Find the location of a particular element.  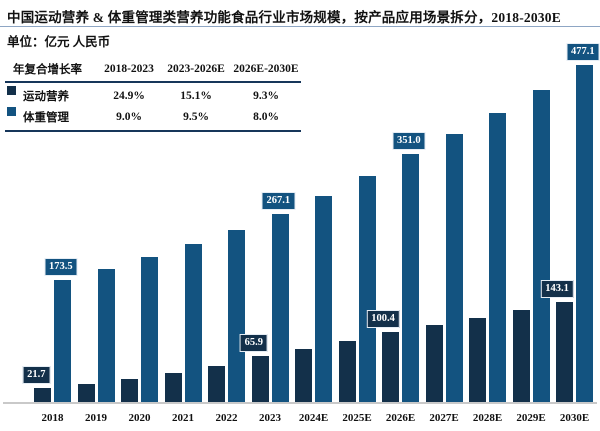

bar-group-2022: 2022 is located at coordinates (226, 244).